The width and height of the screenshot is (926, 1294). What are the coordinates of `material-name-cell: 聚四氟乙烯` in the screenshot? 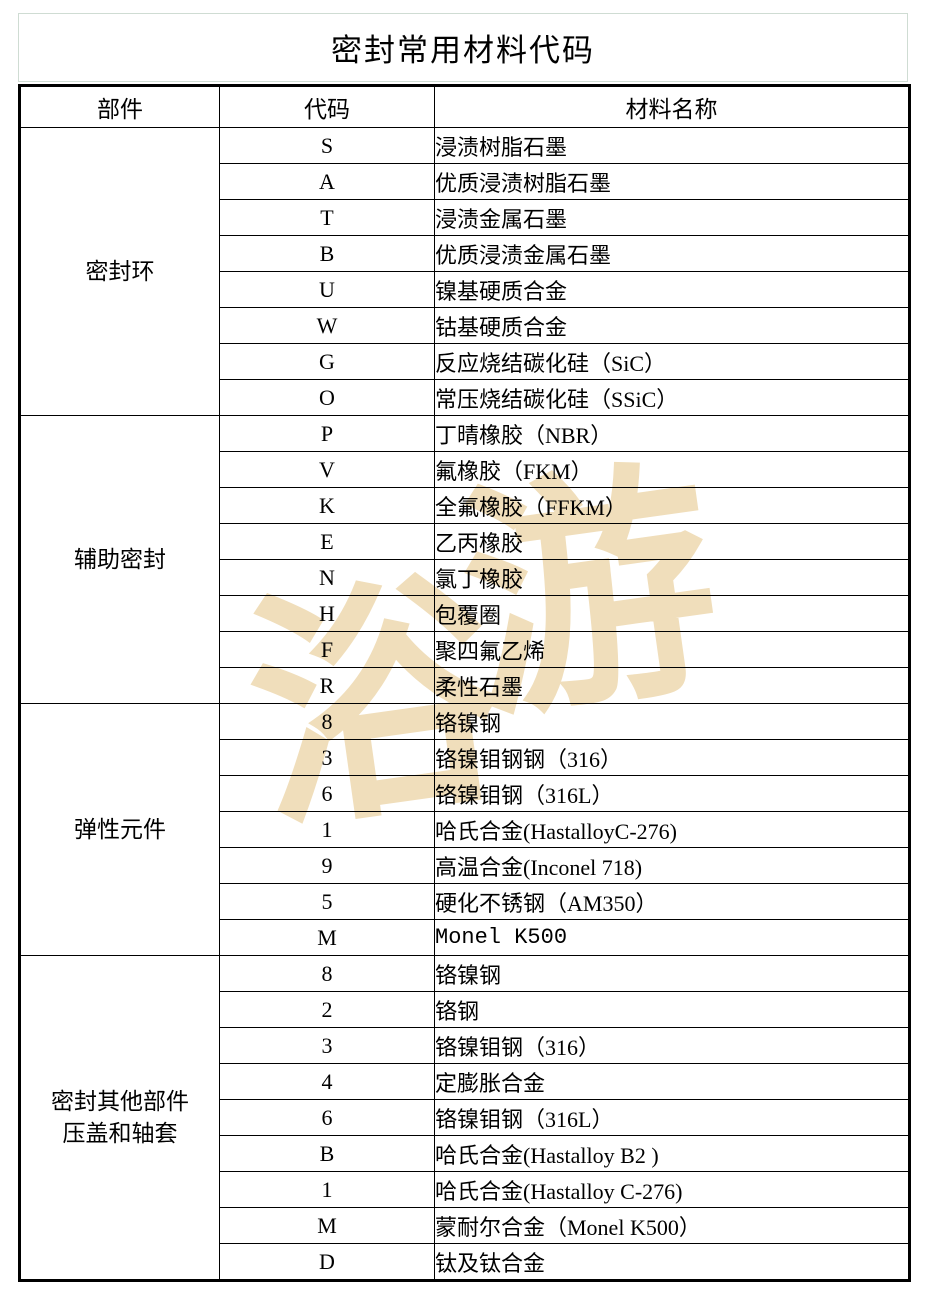 It's located at (672, 649).